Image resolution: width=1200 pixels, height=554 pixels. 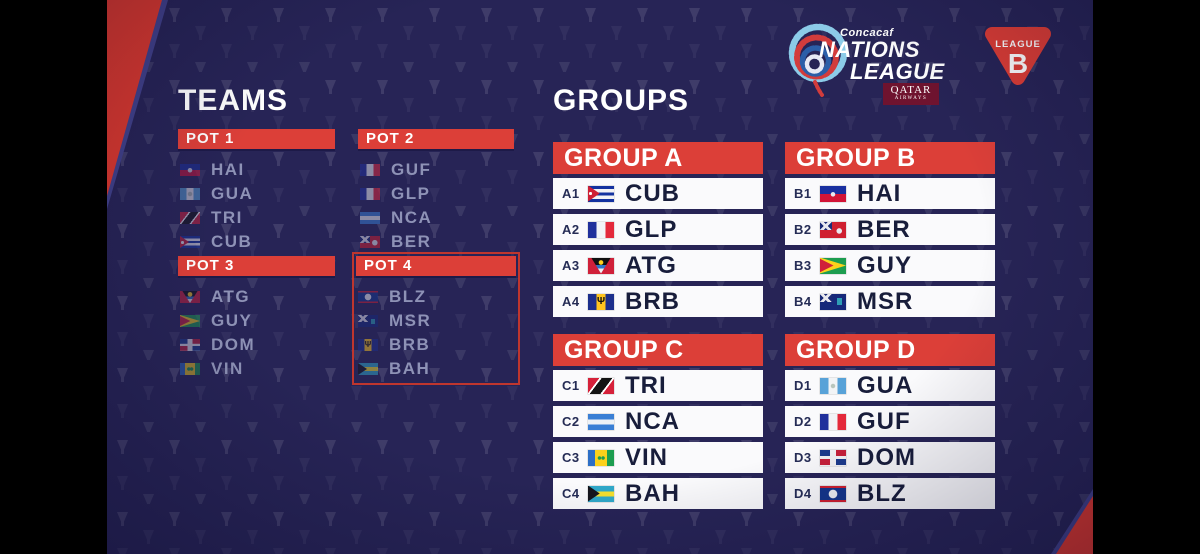 I want to click on league-badge-label: LEAGUE, so click(x=1018, y=44).